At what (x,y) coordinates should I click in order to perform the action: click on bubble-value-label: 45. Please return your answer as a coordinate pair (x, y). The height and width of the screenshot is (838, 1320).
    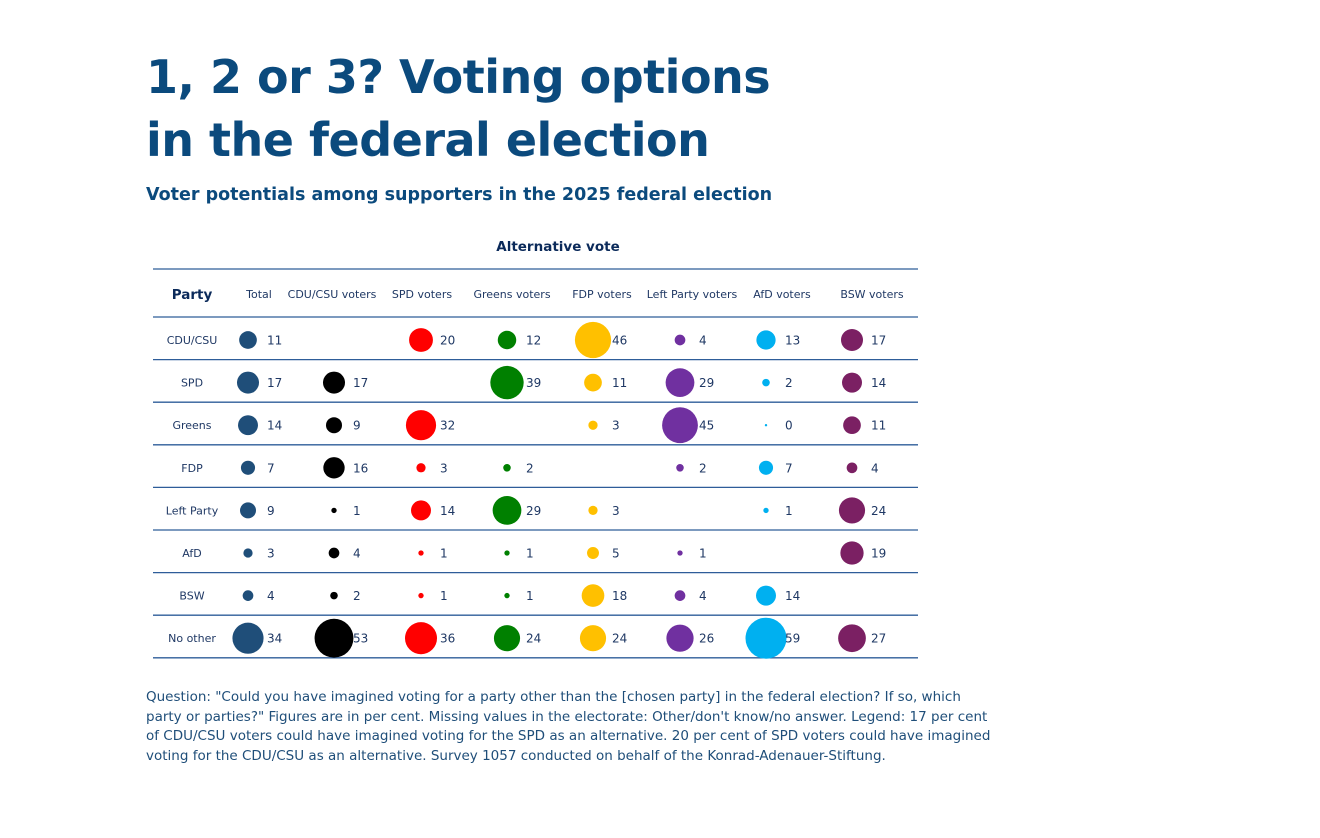
    Looking at the image, I should click on (706, 426).